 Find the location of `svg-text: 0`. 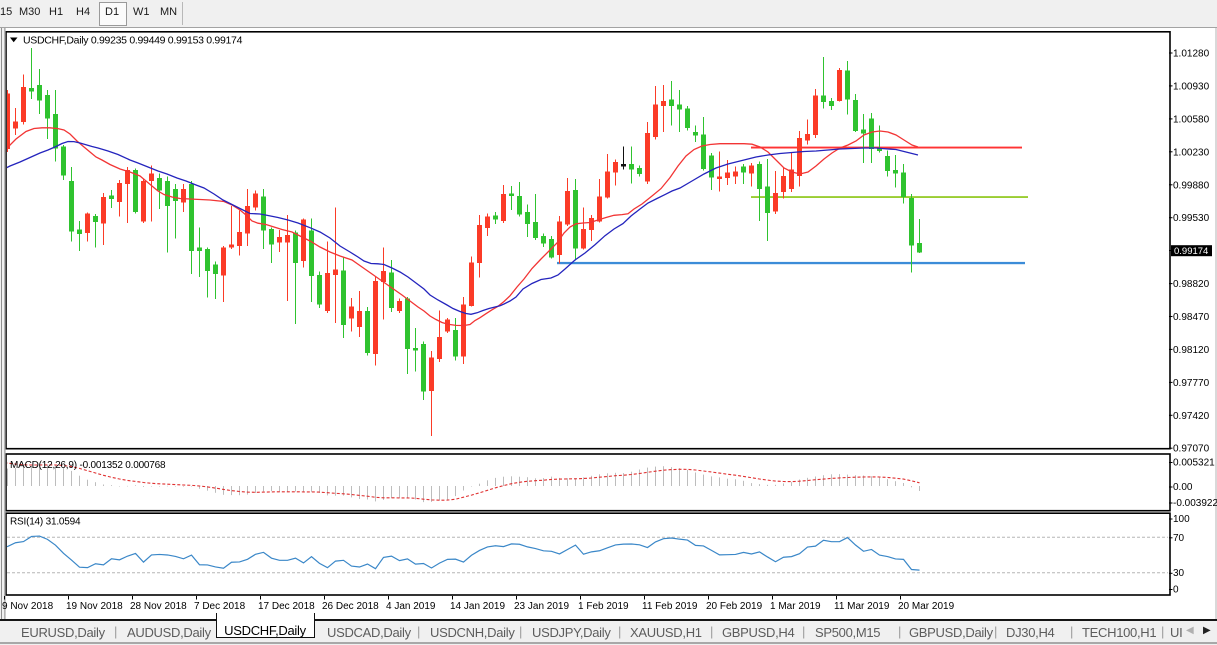

svg-text: 0 is located at coordinates (1176, 590).